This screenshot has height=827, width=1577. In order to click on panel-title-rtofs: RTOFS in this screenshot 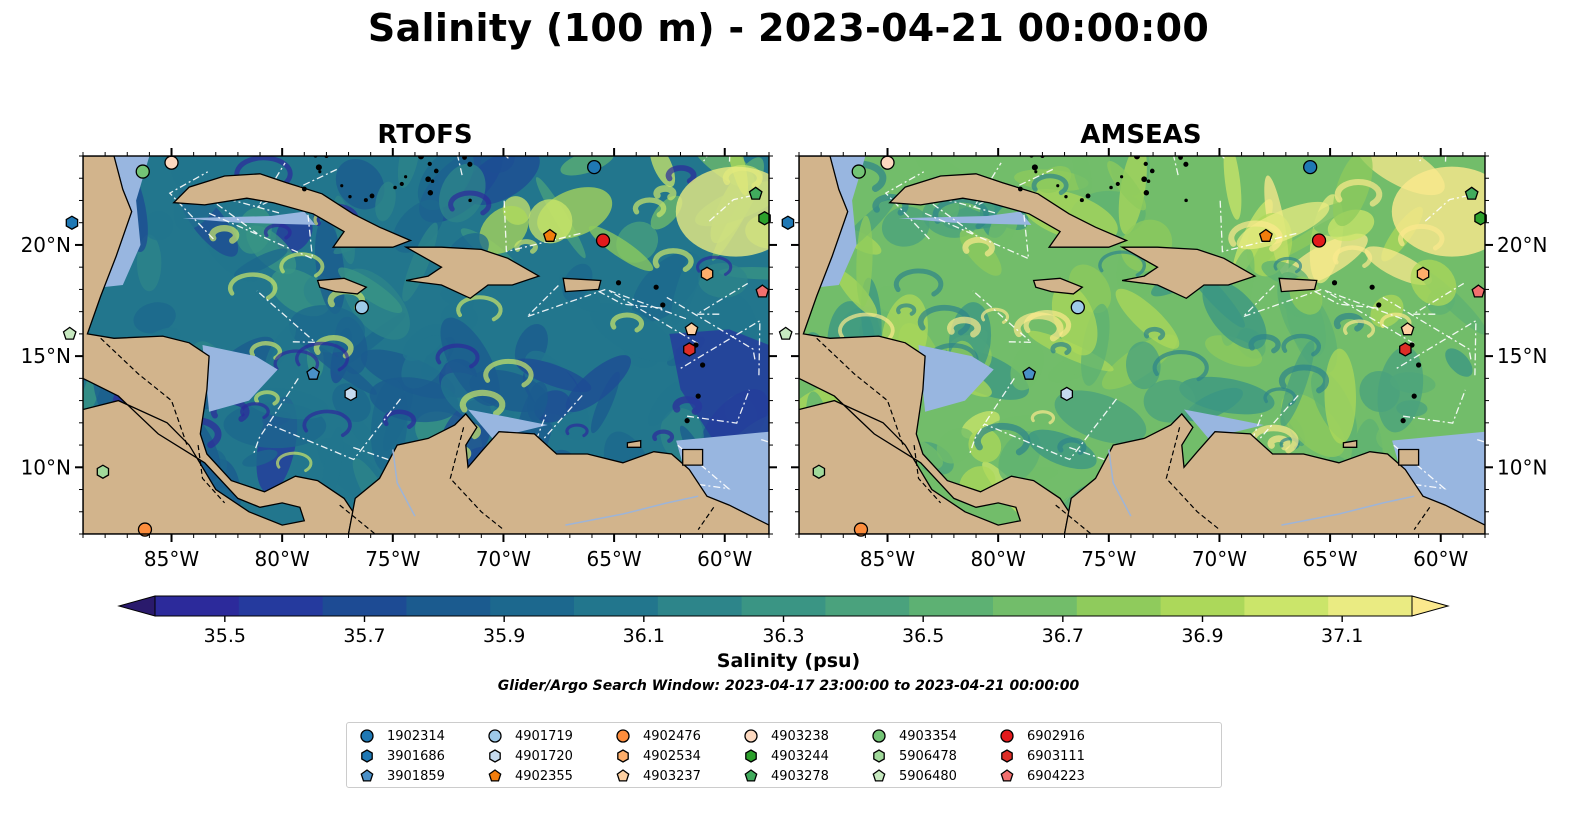, I will do `click(425, 135)`.